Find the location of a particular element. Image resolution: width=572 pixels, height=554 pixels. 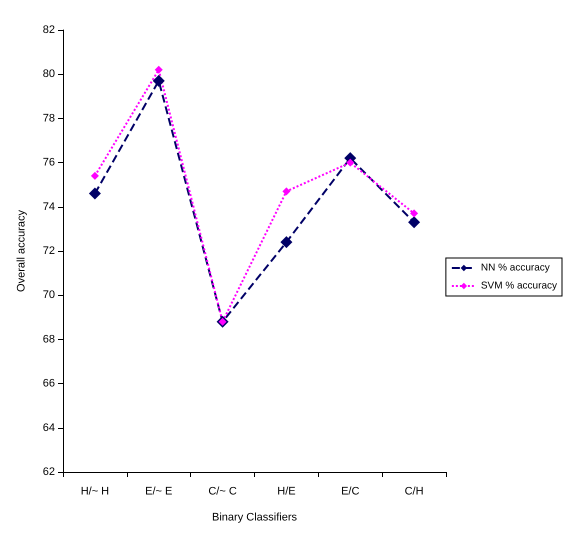

x-axis-title: Binary Classifiers is located at coordinates (255, 518).